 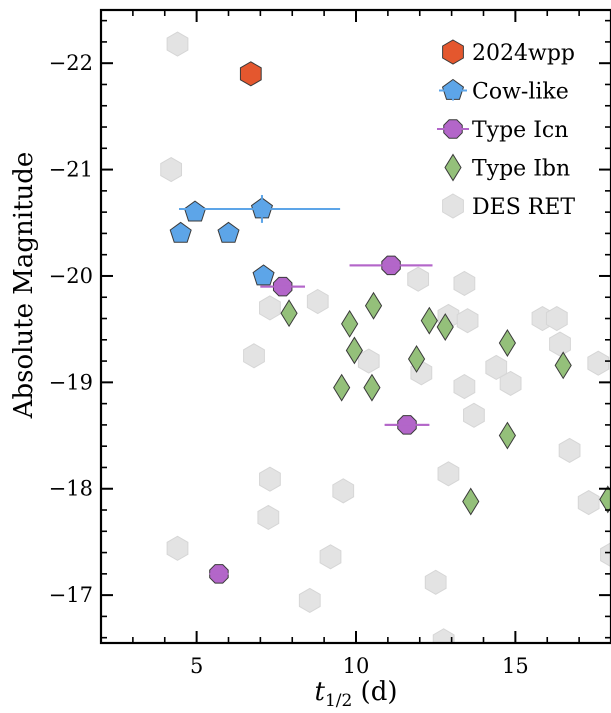 I want to click on y-tick-label: −20, so click(x=71, y=276).